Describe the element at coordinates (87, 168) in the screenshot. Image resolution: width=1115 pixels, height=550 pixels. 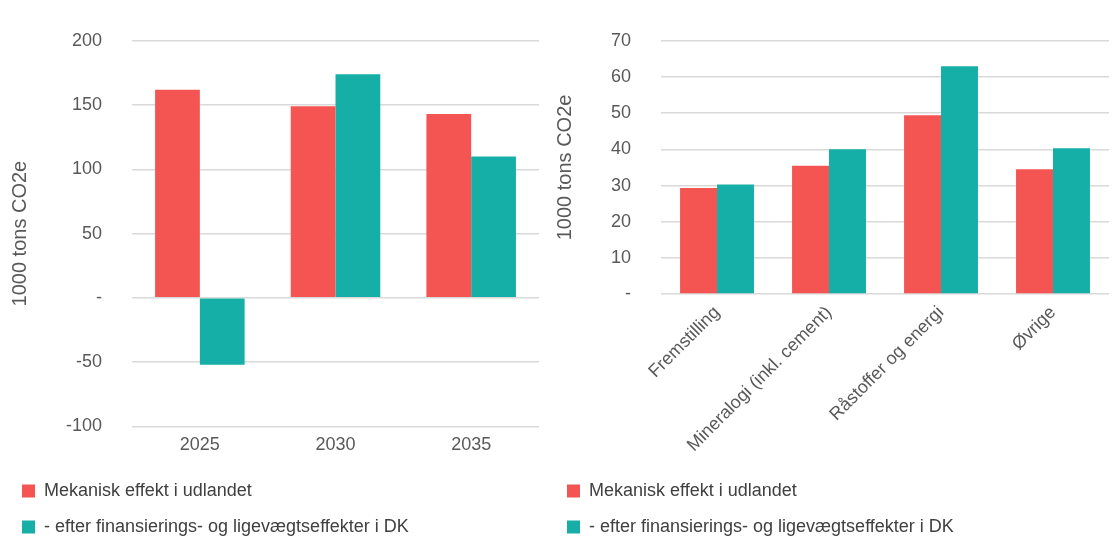
I see `y-tick-label: 100` at that location.